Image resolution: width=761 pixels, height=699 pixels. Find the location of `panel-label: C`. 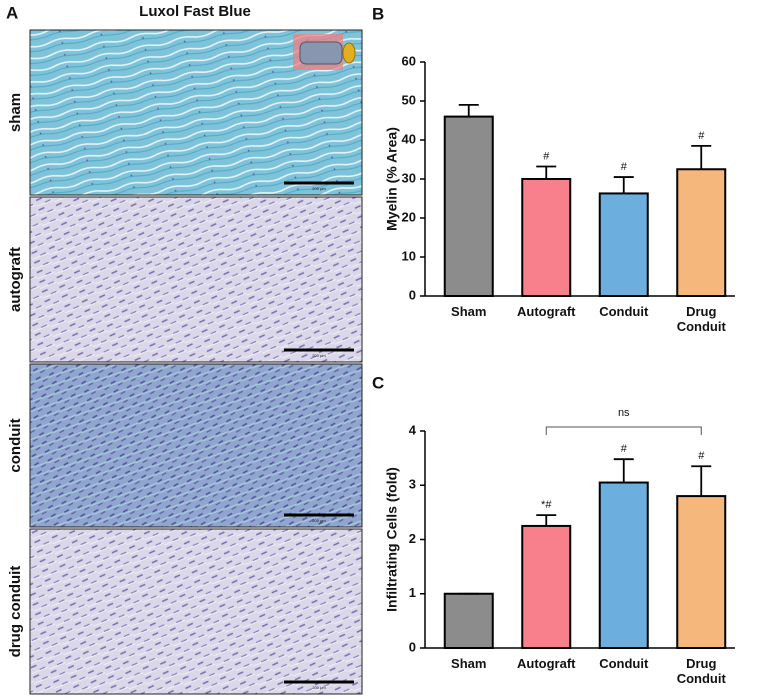

panel-label: C is located at coordinates (378, 382).